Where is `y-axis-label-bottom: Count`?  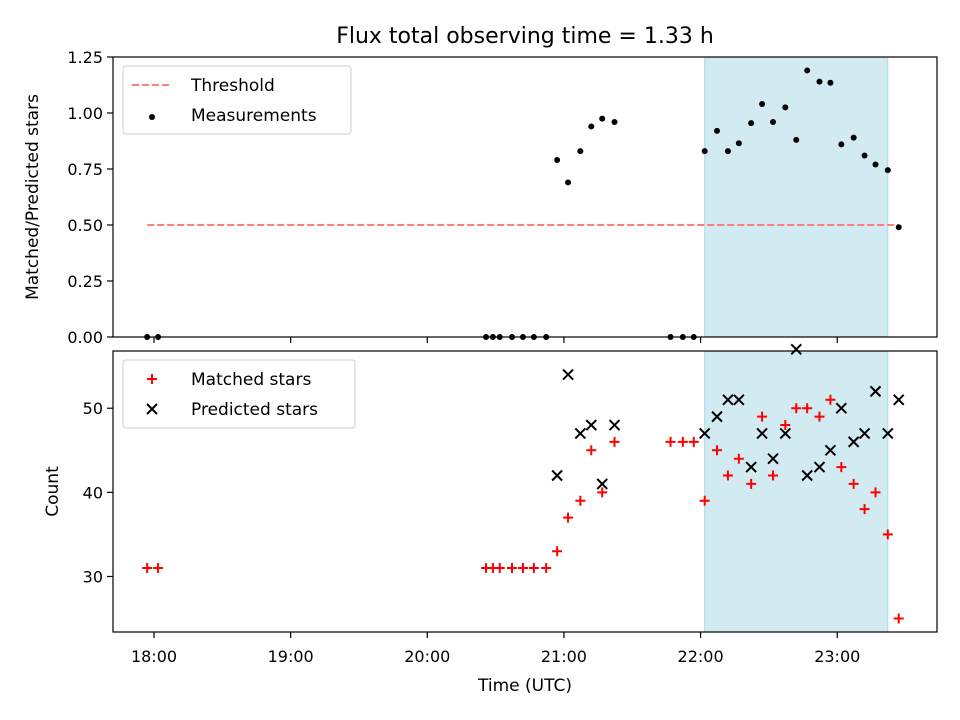
y-axis-label-bottom: Count is located at coordinates (53, 491).